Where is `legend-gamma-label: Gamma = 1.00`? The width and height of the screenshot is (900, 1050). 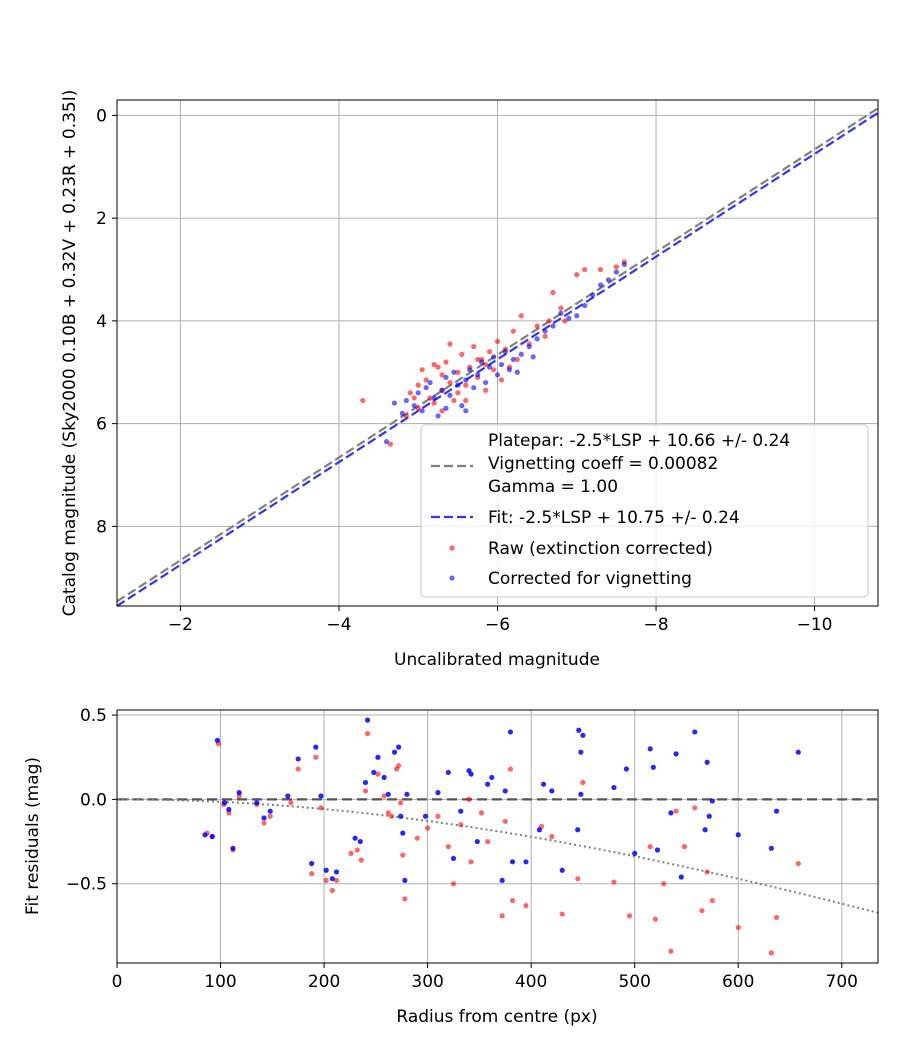 legend-gamma-label: Gamma = 1.00 is located at coordinates (553, 487).